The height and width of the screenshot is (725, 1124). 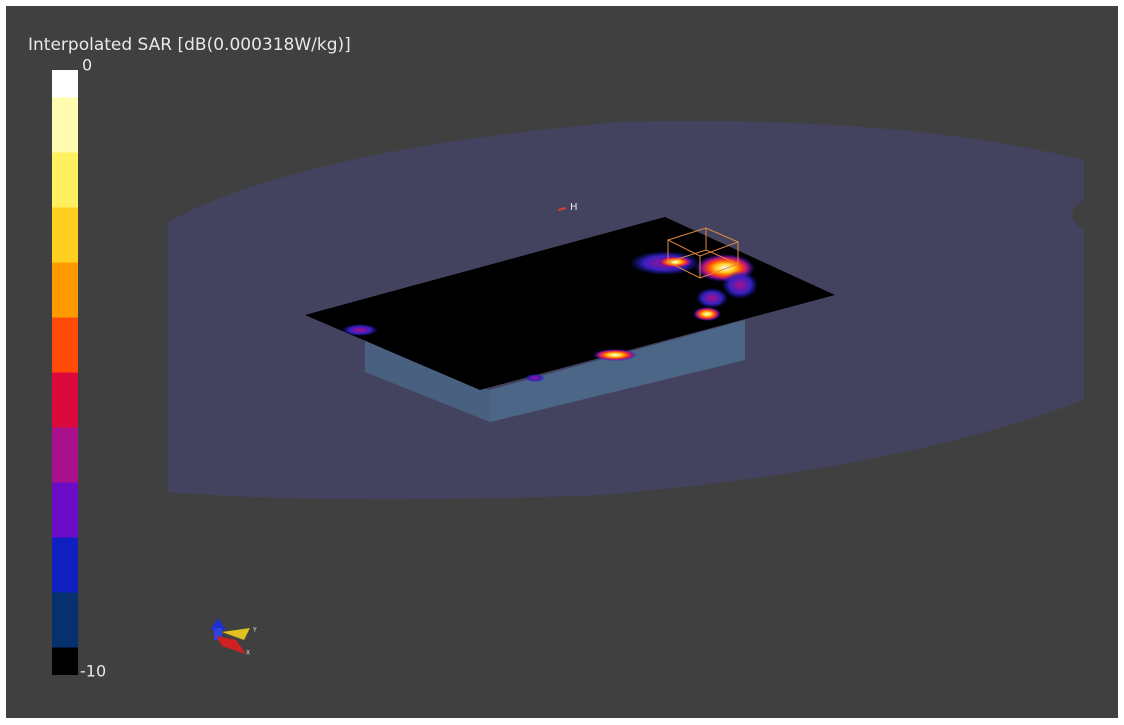 What do you see at coordinates (87, 65) in the screenshot?
I see `colorbar-max: 0` at bounding box center [87, 65].